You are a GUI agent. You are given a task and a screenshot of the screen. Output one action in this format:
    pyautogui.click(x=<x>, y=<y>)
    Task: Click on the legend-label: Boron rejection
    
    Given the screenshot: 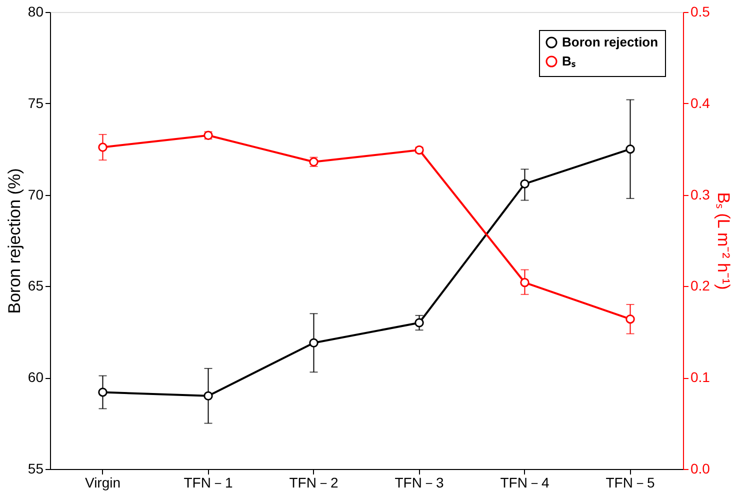 What is the action you would take?
    pyautogui.click(x=610, y=42)
    